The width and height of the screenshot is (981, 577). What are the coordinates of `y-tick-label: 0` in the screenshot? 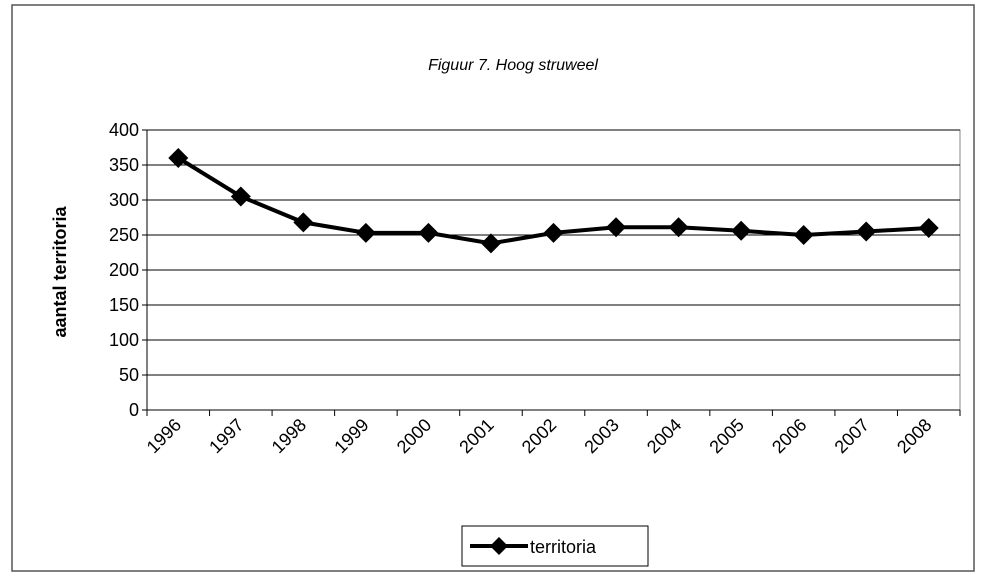 It's located at (134, 410).